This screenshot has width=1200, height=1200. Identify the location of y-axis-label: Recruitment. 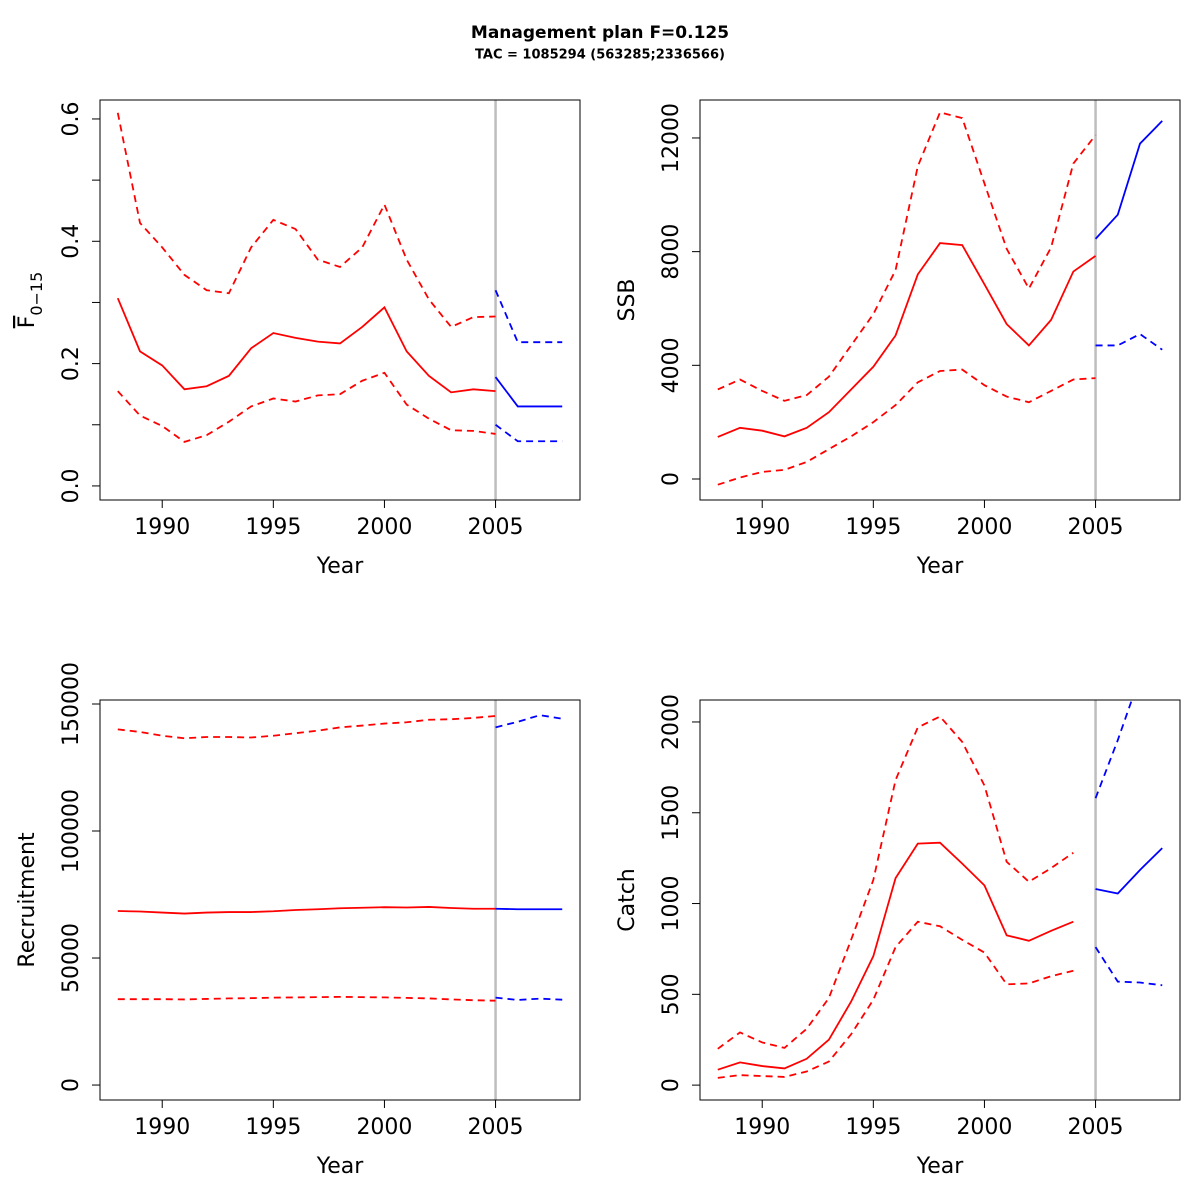
(27, 900).